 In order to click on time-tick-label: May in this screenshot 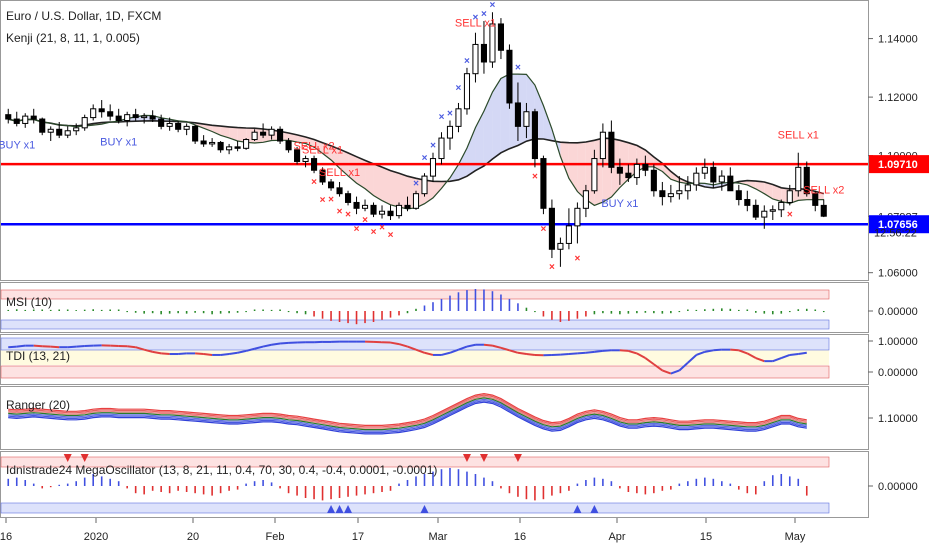, I will do `click(795, 537)`.